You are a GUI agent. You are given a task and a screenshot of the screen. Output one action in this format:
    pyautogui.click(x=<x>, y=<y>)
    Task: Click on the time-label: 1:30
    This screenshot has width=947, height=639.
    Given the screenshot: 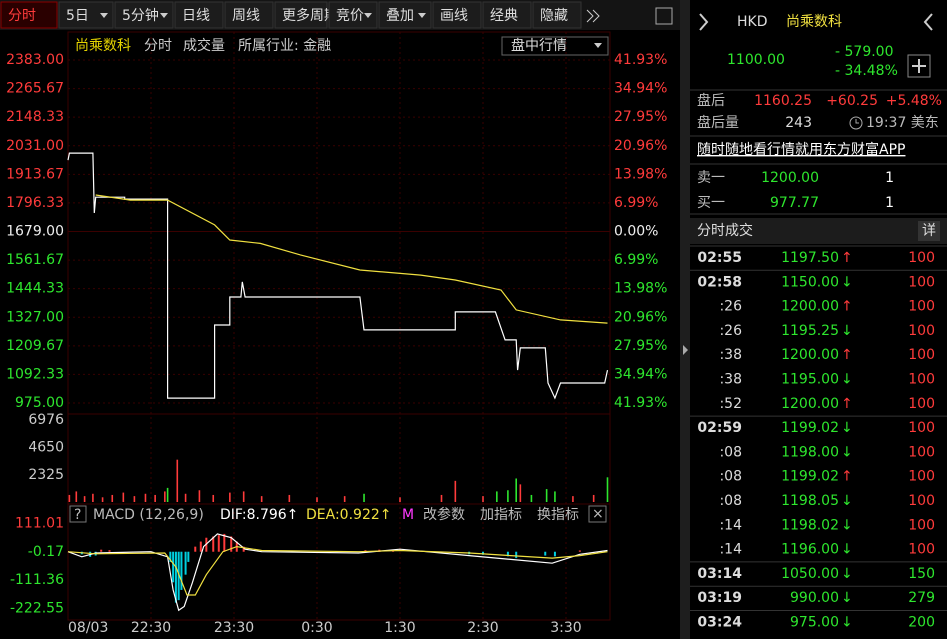 What is the action you would take?
    pyautogui.click(x=399, y=628)
    